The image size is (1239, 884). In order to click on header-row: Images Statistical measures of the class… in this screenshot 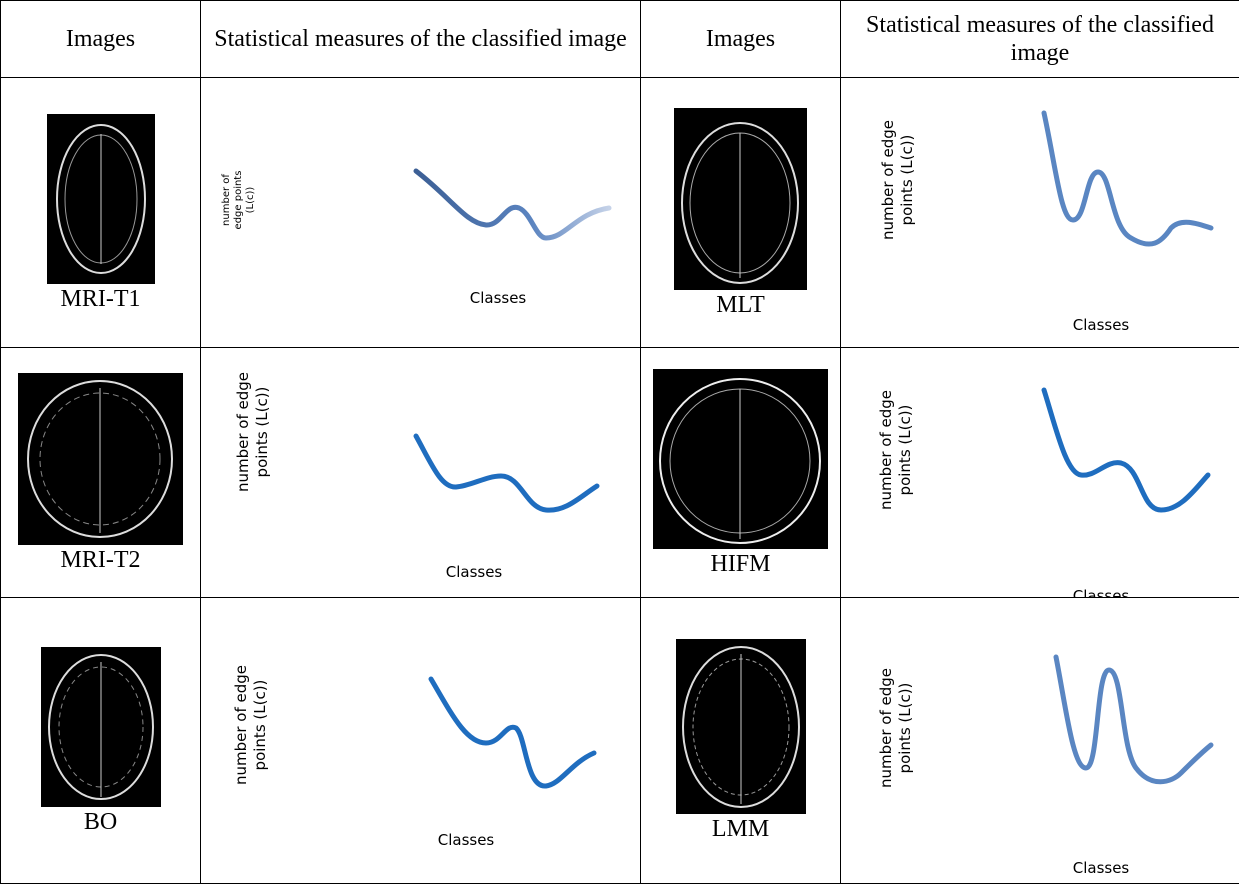, I will do `click(619, 39)`.